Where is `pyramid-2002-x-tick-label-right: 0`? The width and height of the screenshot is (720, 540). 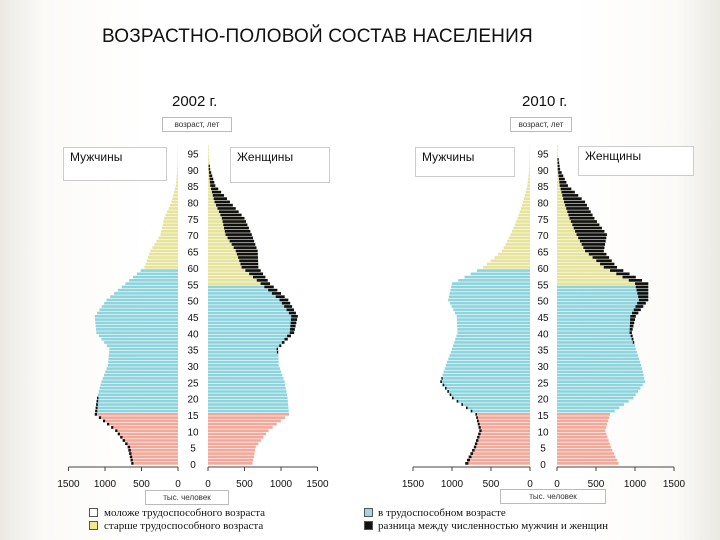
pyramid-2002-x-tick-label-right: 0 is located at coordinates (208, 484).